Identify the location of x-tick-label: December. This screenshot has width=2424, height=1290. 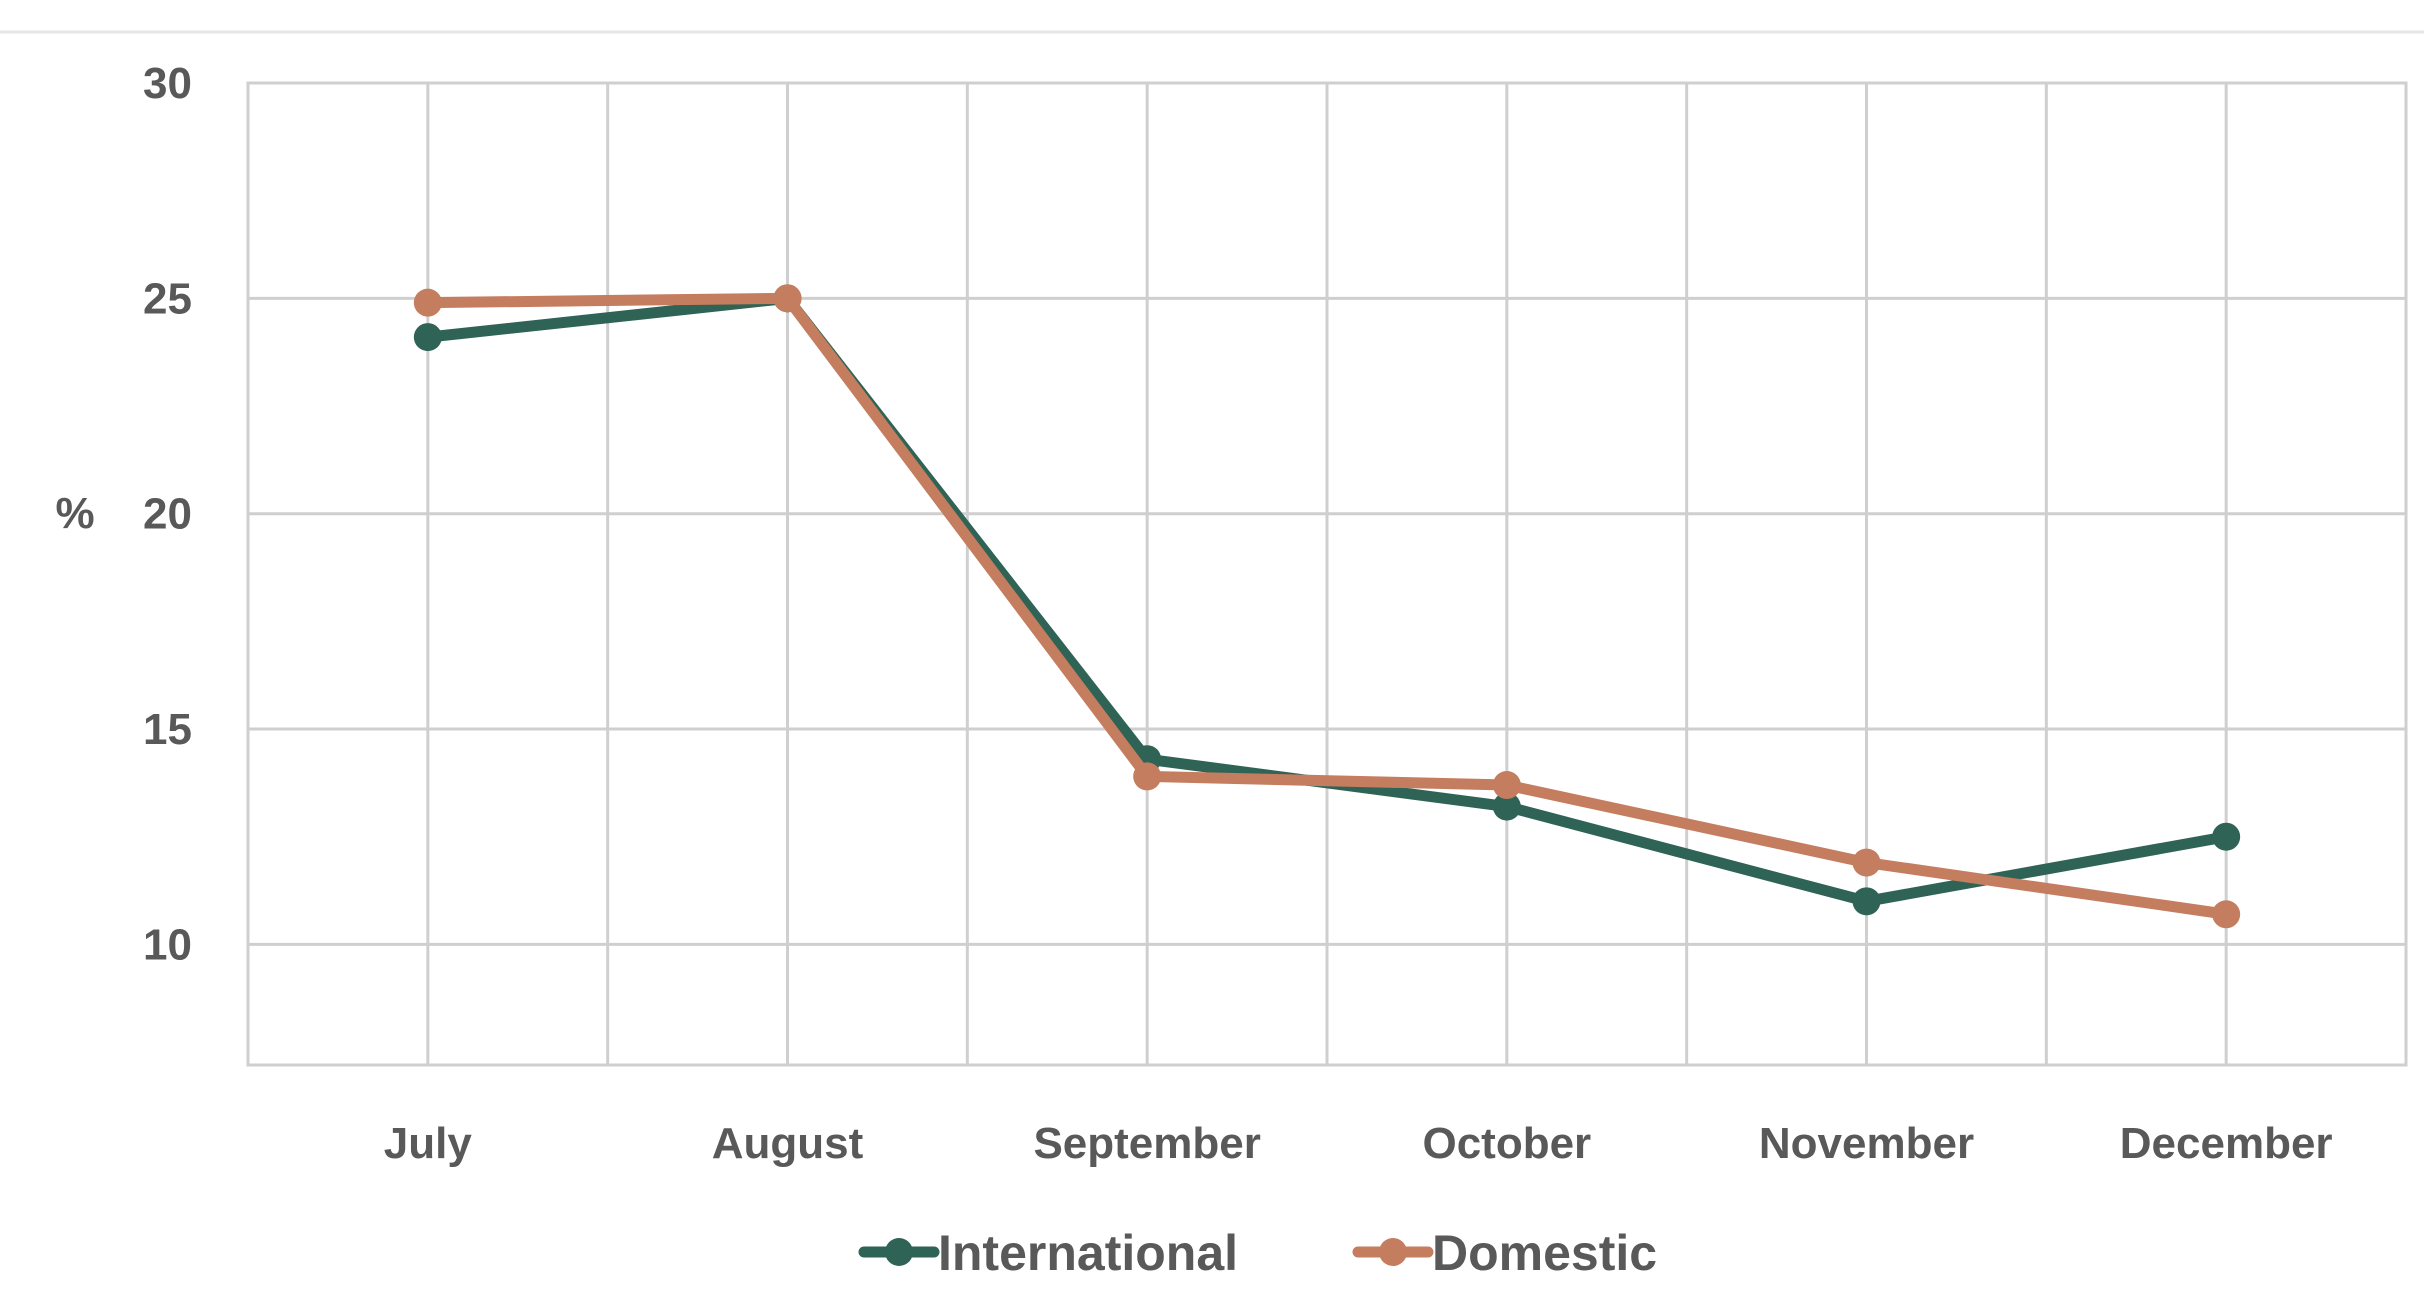
(2226, 1143).